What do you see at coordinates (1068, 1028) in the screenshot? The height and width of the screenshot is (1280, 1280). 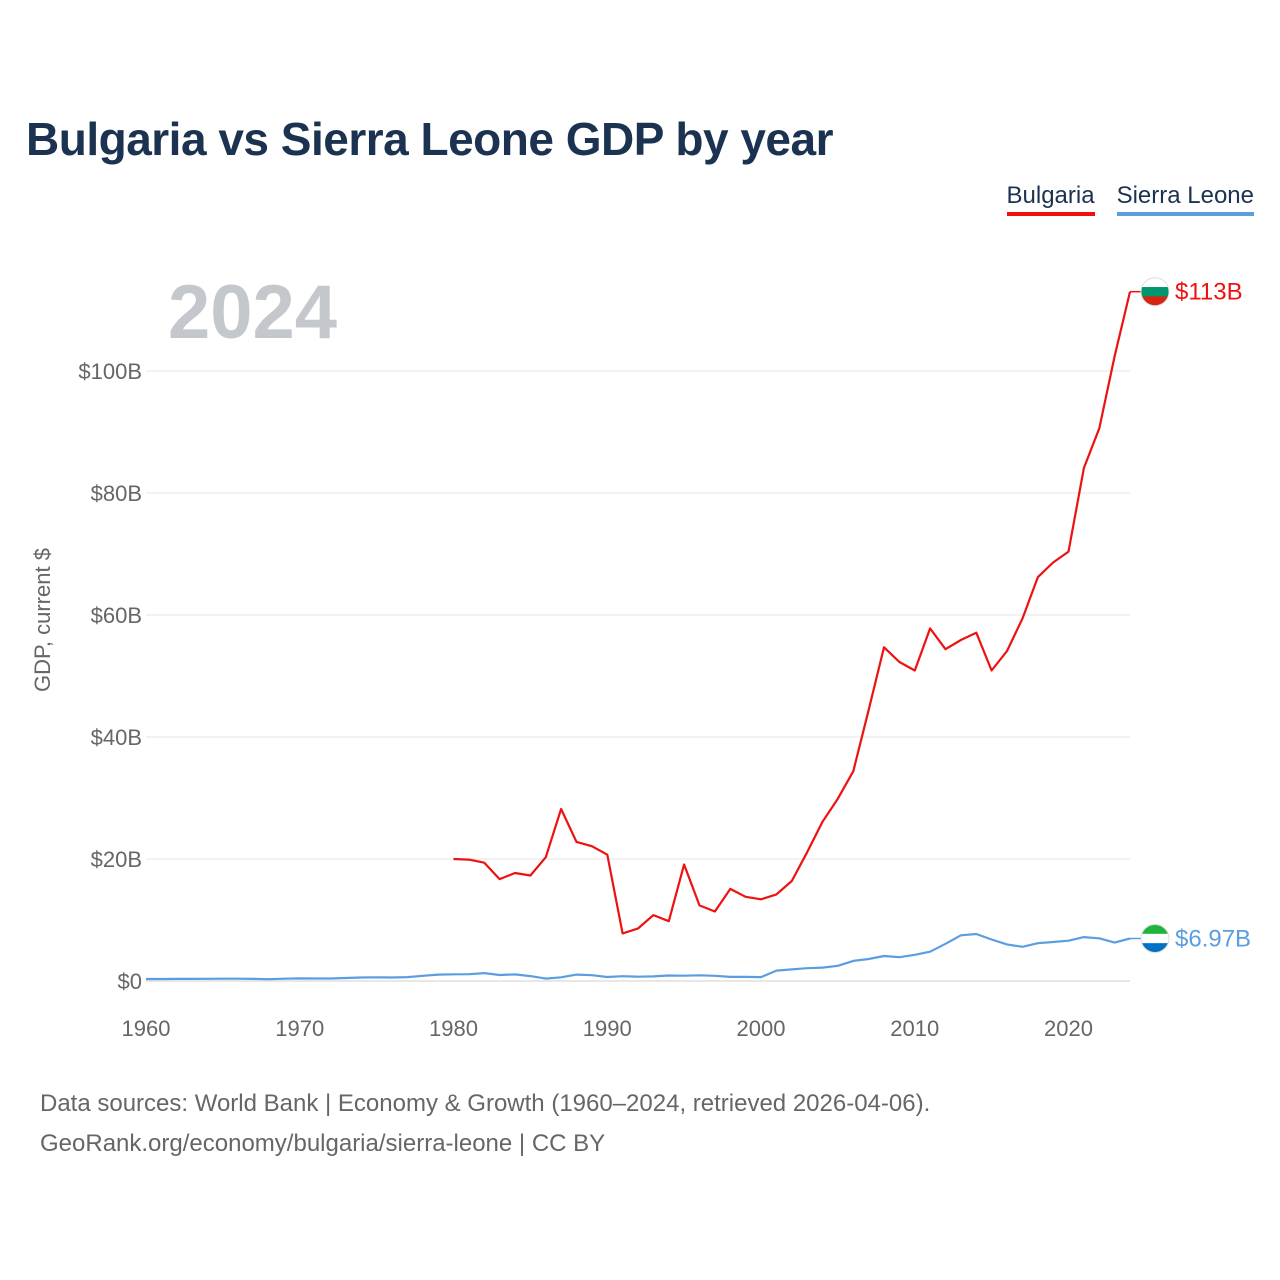 I see `x-tick-label: 2020` at bounding box center [1068, 1028].